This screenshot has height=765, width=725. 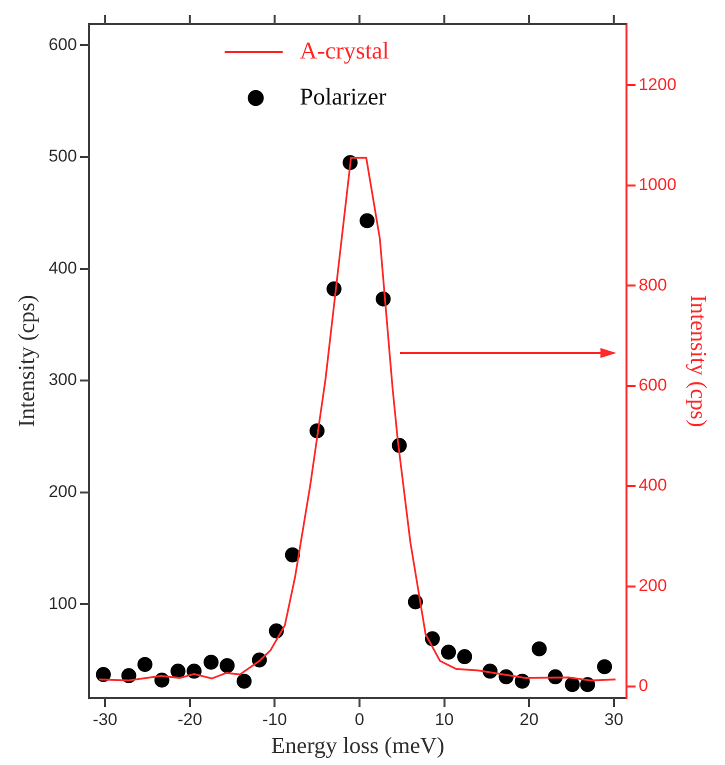 I want to click on legend-label: Polarizer, so click(x=343, y=97).